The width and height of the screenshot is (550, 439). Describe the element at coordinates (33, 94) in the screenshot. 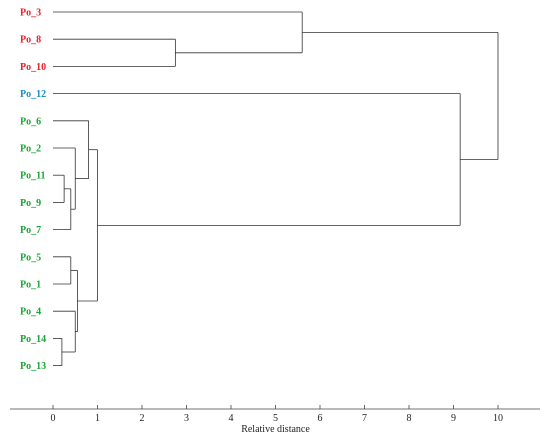

I see `leaf-label-po-12: Po_12` at that location.